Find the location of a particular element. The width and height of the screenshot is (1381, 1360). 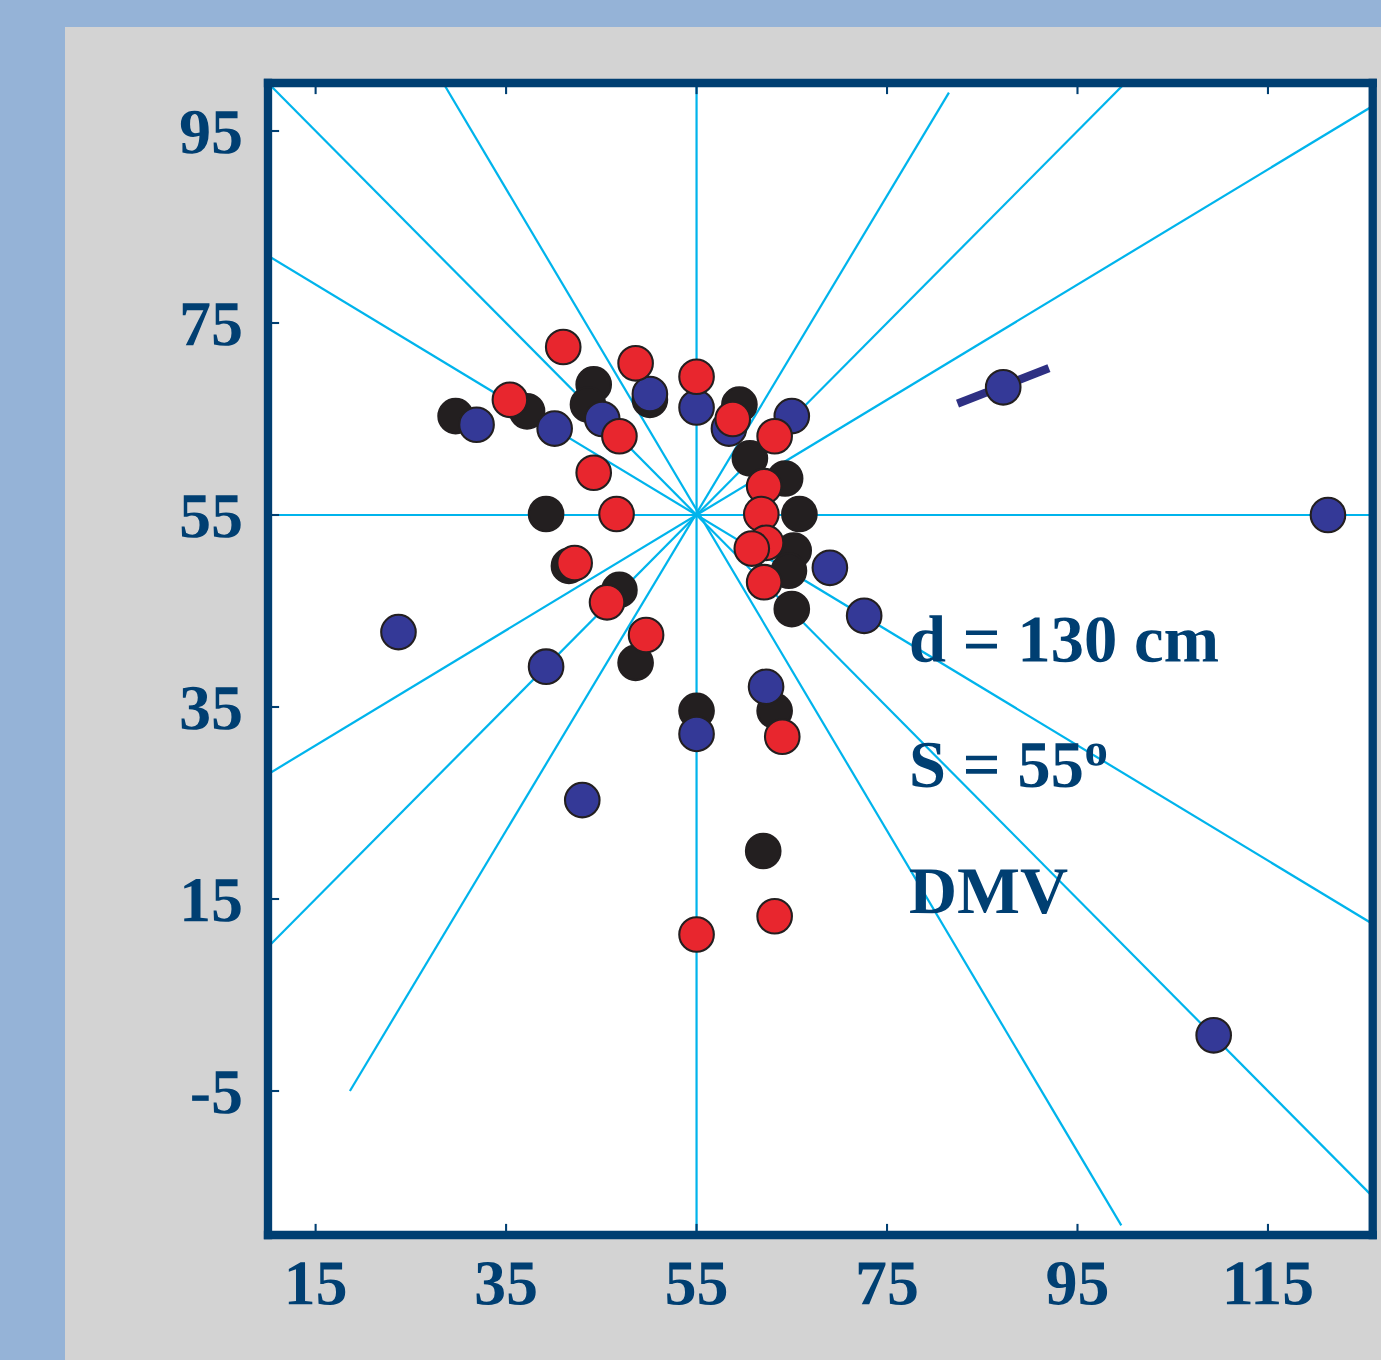

x-tick-label: 95 is located at coordinates (1077, 1283).